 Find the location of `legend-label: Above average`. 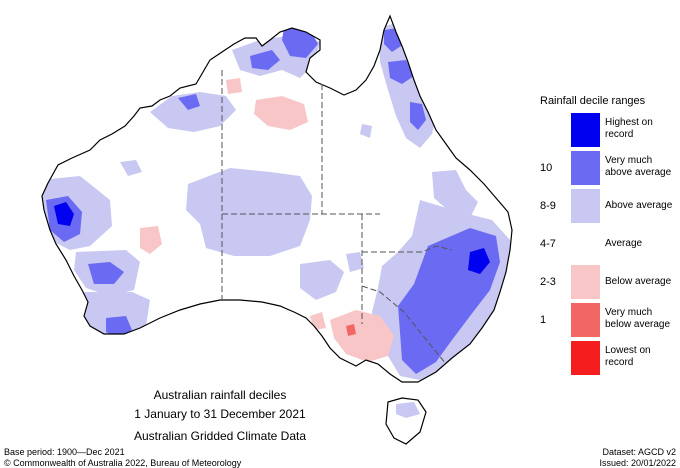

legend-label: Above average is located at coordinates (639, 205).